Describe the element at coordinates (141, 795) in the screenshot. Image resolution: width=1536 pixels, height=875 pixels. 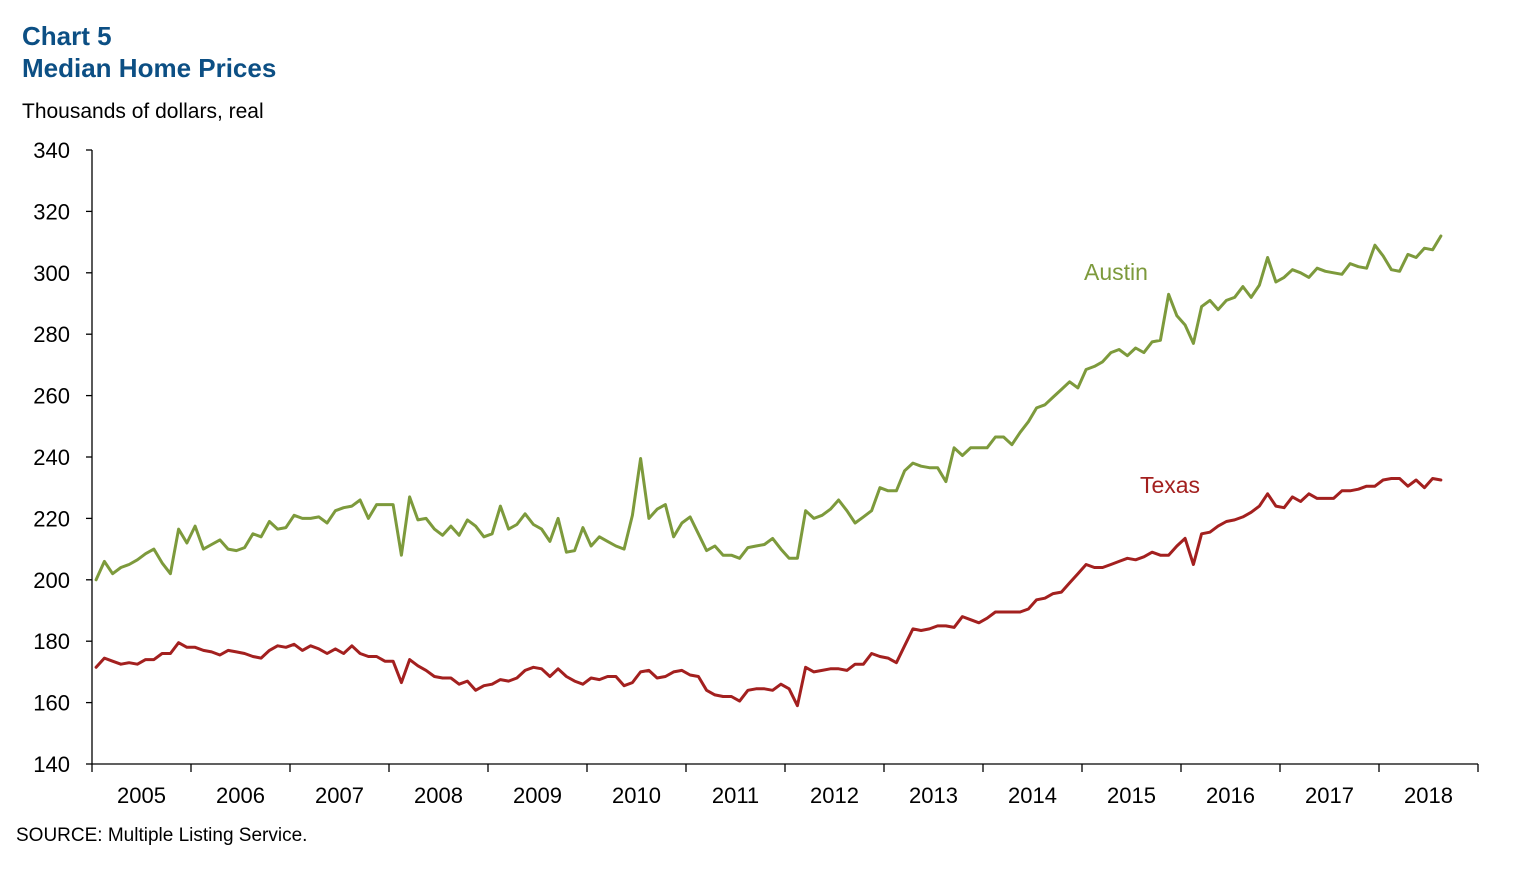
I see `x-tick-label: 2005` at that location.